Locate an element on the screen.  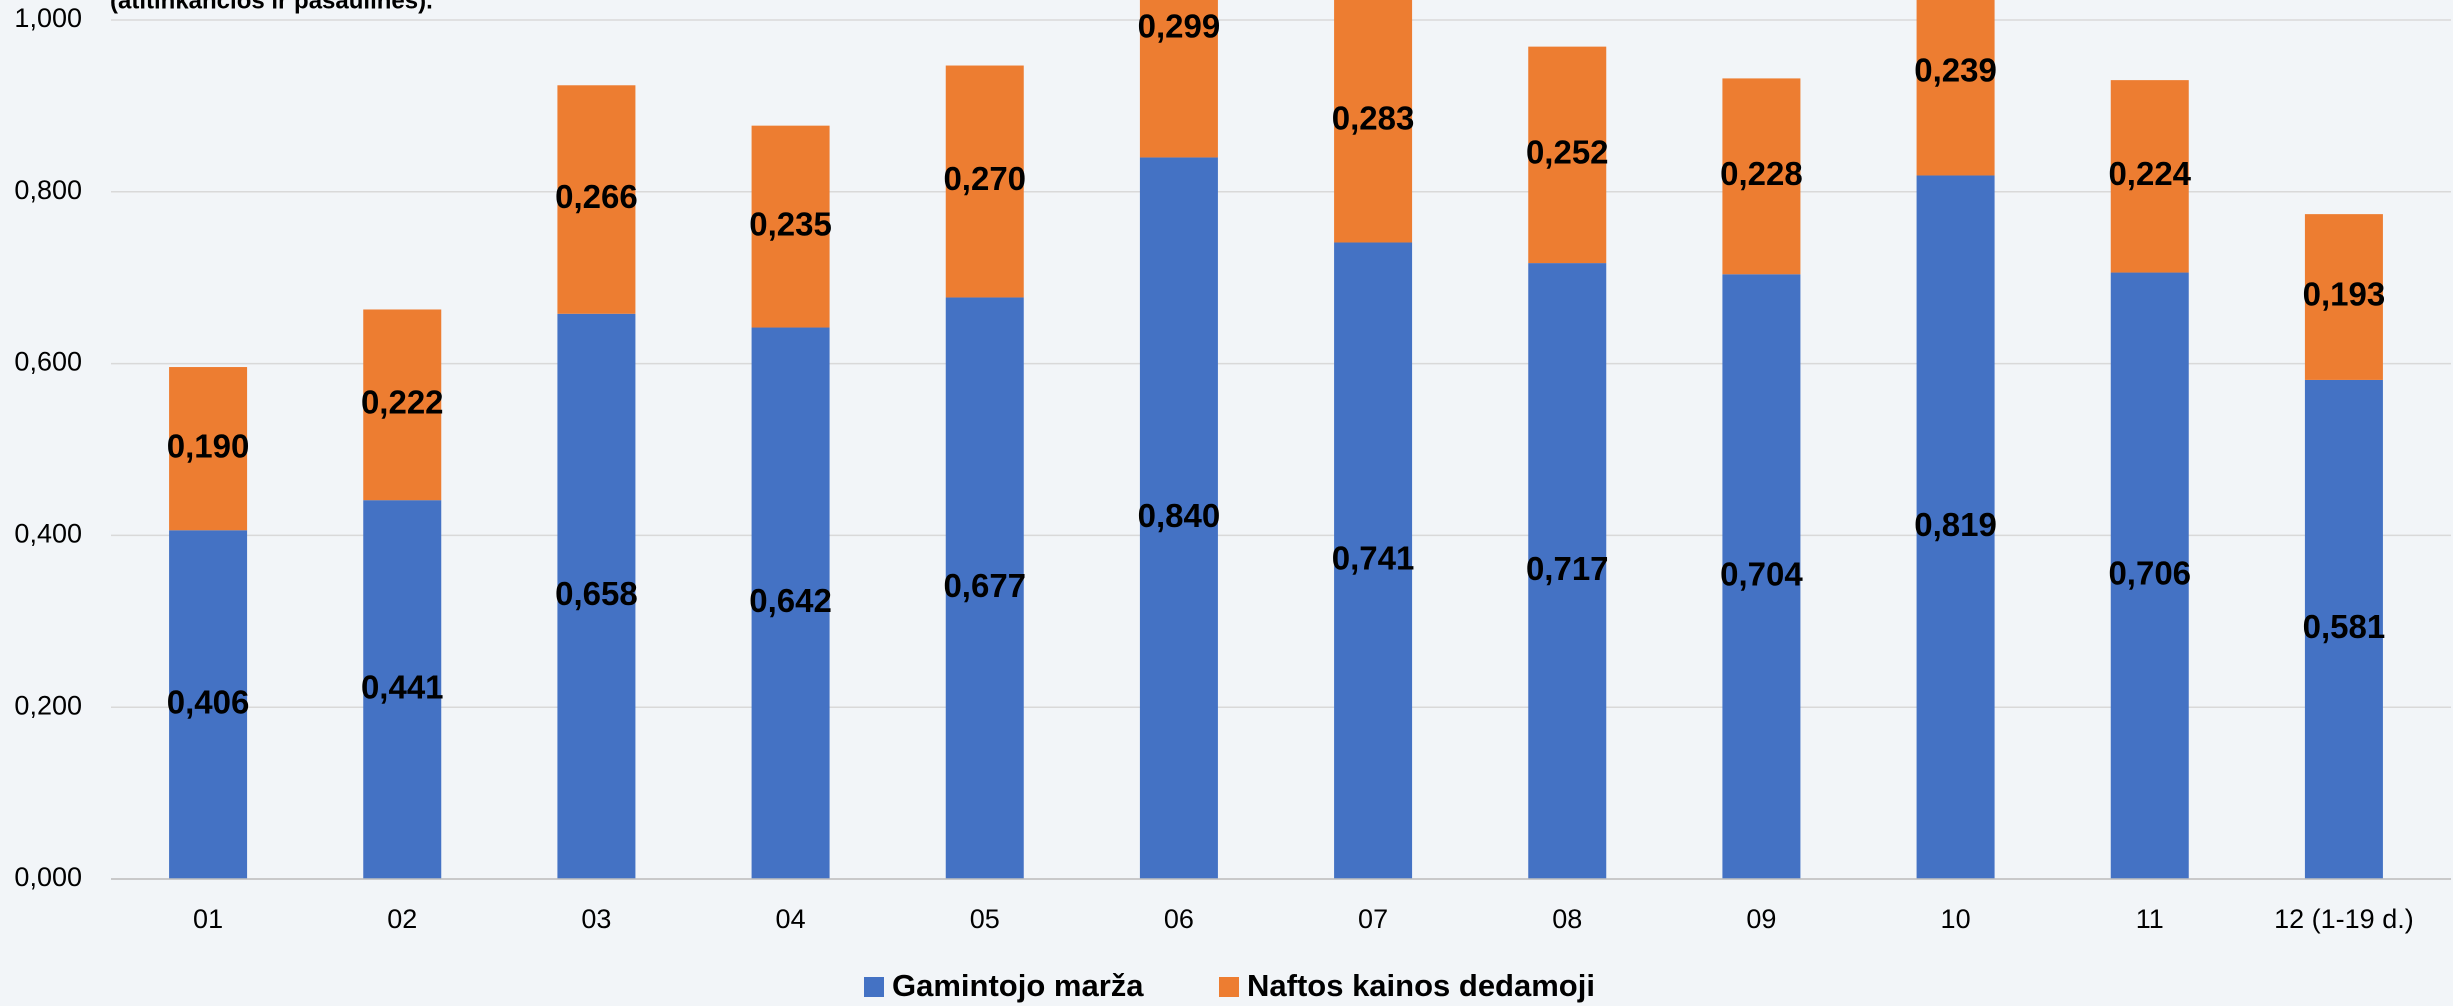
data-label: 0,677 is located at coordinates (984, 585).